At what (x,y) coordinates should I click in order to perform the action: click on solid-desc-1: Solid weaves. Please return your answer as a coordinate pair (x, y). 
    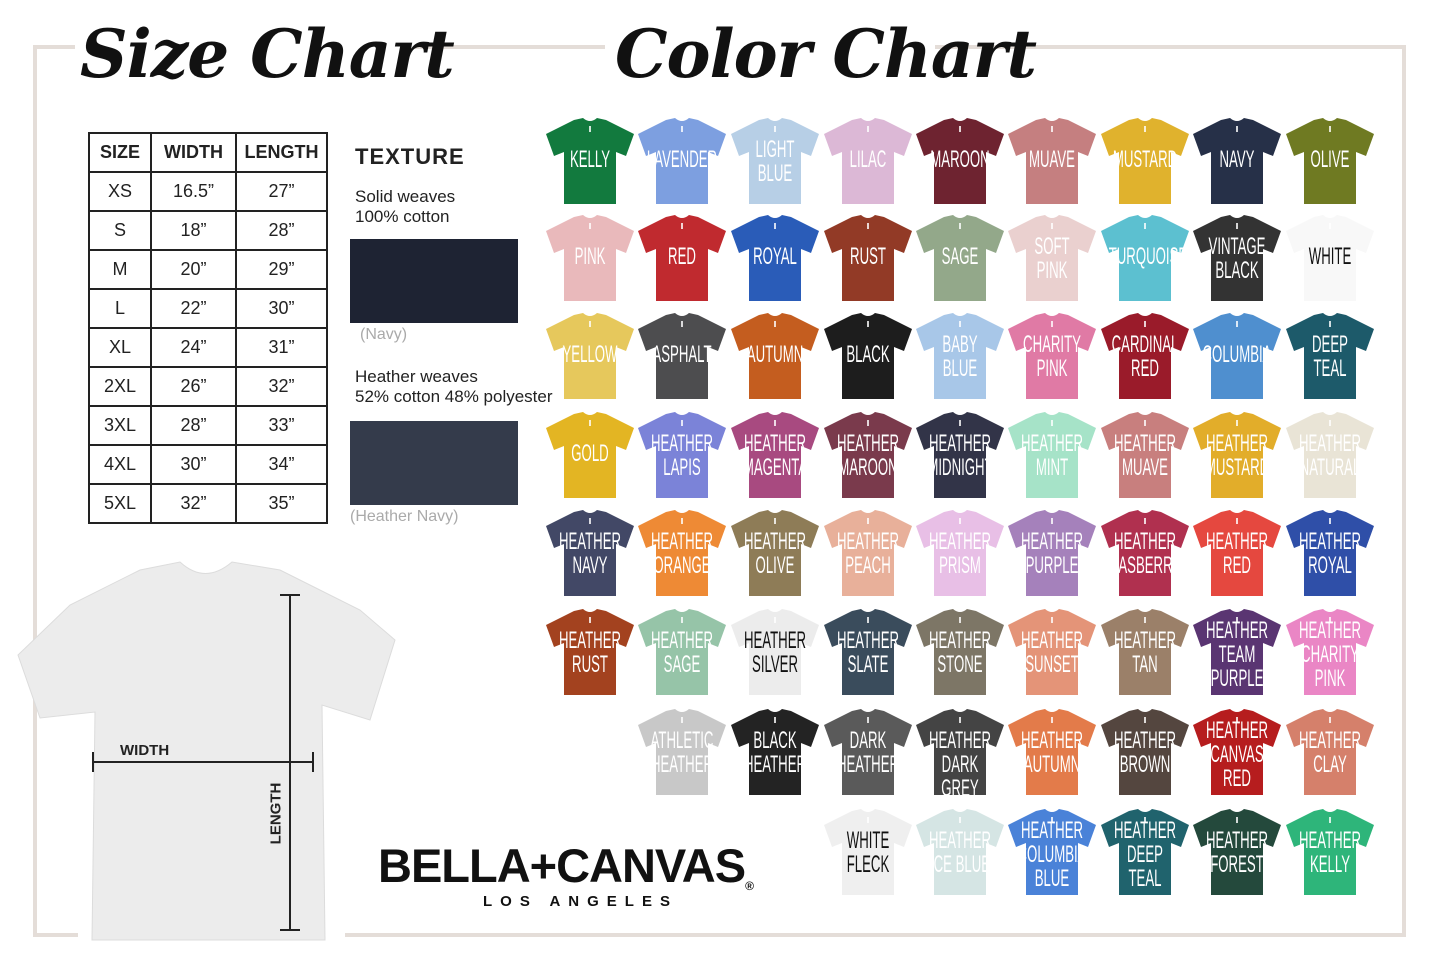
    Looking at the image, I should click on (405, 196).